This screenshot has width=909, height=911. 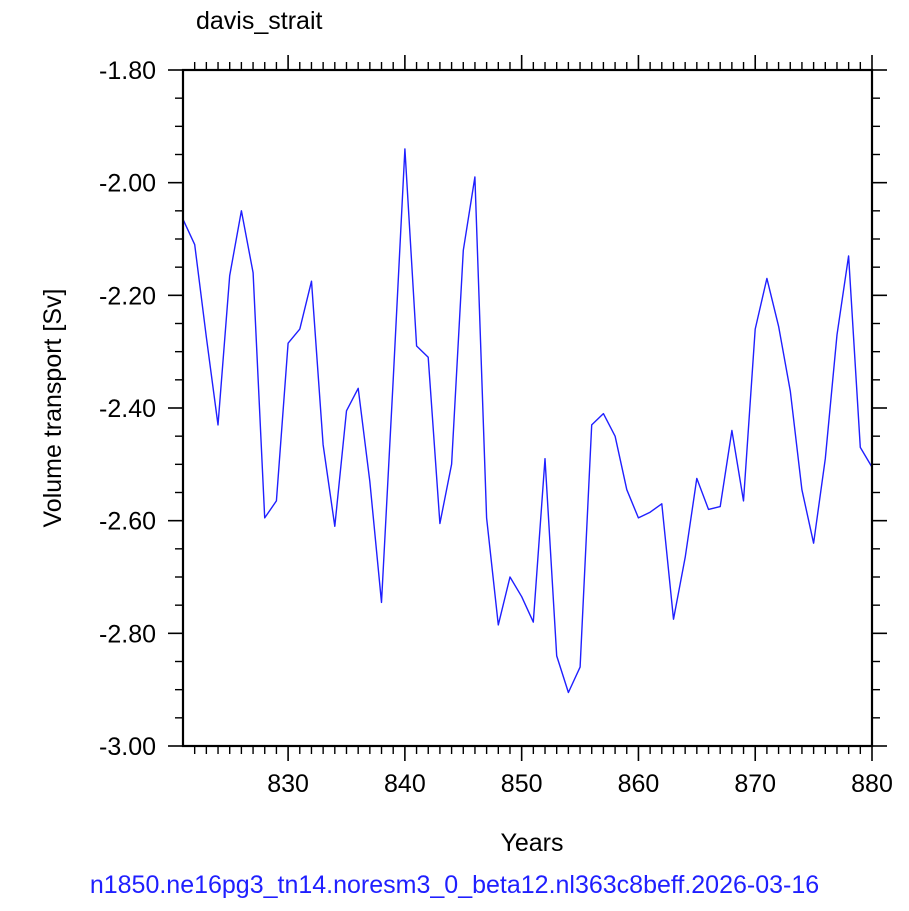 What do you see at coordinates (755, 784) in the screenshot?
I see `x-tick-label: 870` at bounding box center [755, 784].